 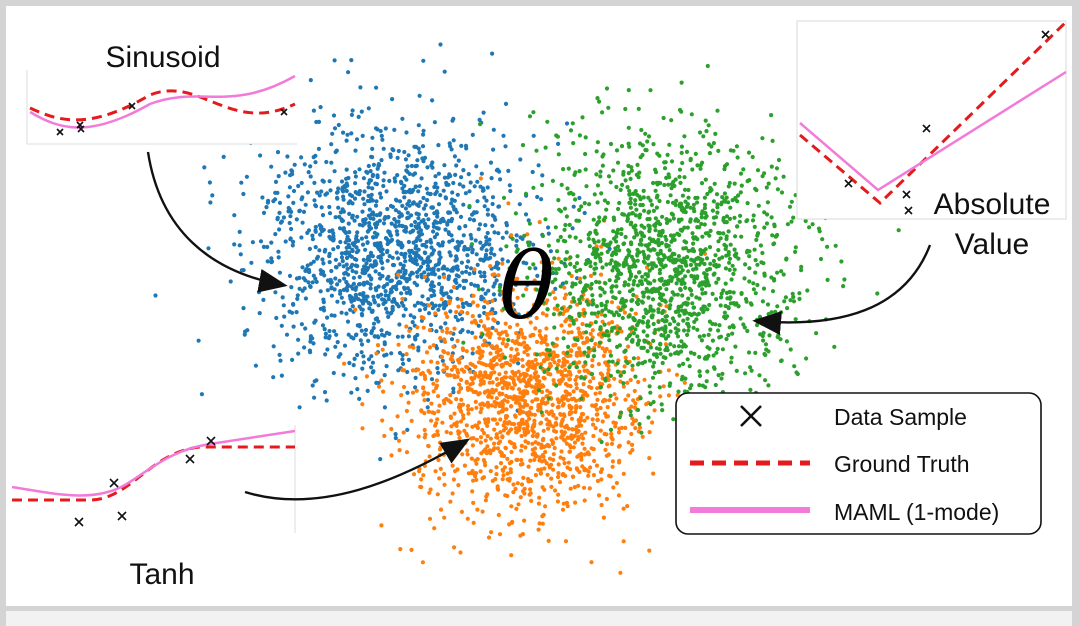 I want to click on legend-data-sample: Data Sample, so click(x=900, y=417).